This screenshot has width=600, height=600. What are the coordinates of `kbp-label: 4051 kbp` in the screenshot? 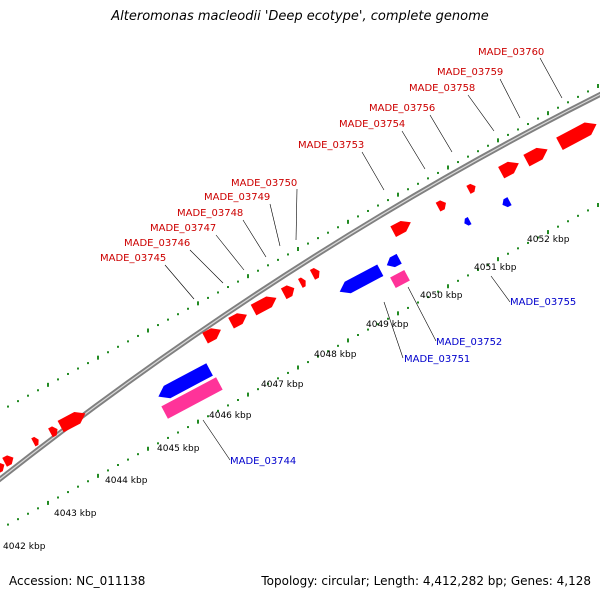 It's located at (495, 268).